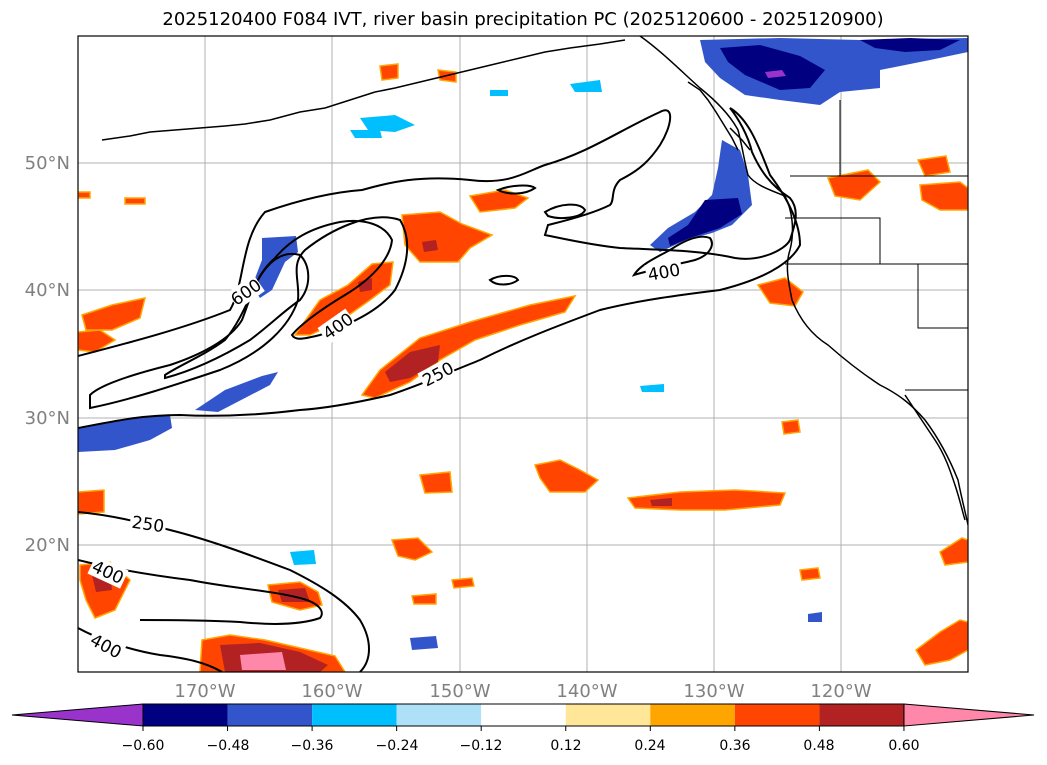 The width and height of the screenshot is (1047, 765). What do you see at coordinates (500, 66) in the screenshot?
I see `coastline-alaska-south` at bounding box center [500, 66].